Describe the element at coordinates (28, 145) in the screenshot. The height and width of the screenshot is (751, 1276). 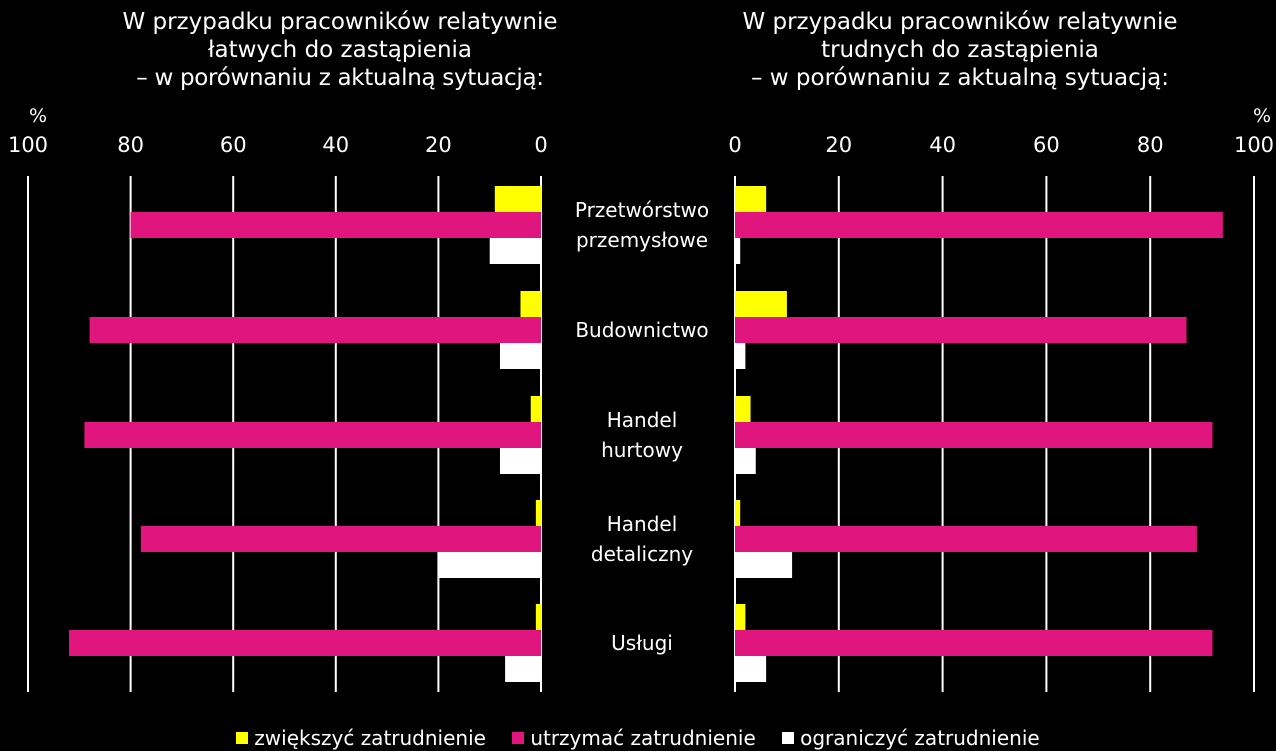
I see `left-tick-label: 100` at that location.